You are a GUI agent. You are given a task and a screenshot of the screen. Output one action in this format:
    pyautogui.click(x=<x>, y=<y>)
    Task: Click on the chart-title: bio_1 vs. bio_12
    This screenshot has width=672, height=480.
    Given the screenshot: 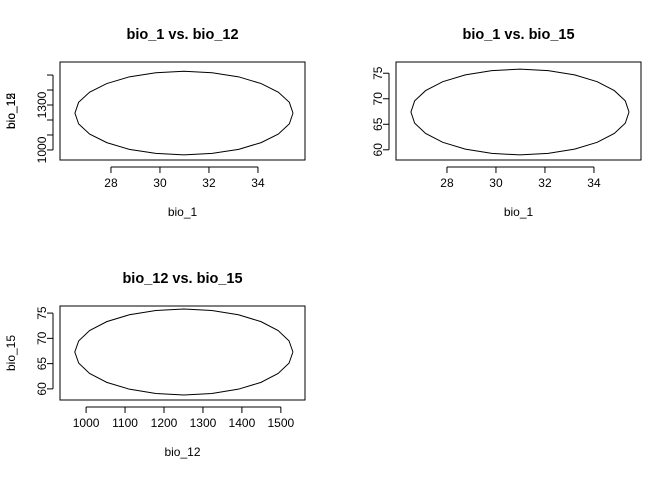 What is the action you would take?
    pyautogui.click(x=182, y=35)
    